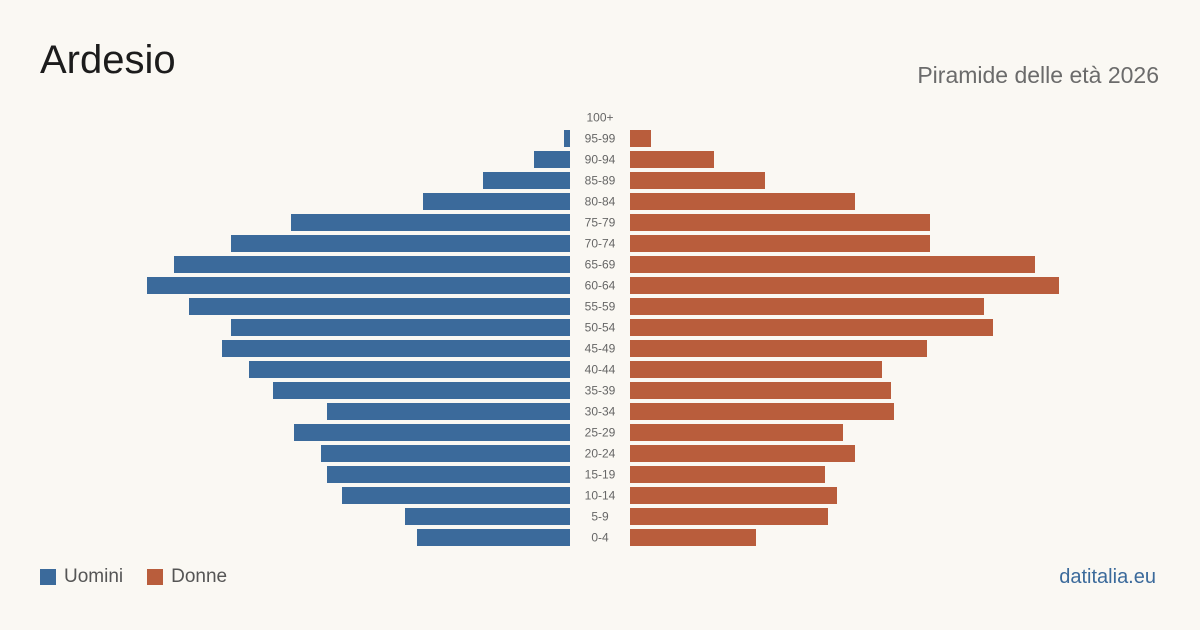 The height and width of the screenshot is (630, 1200). Describe the element at coordinates (600, 181) in the screenshot. I see `age-label-85-89: 85-89` at that location.